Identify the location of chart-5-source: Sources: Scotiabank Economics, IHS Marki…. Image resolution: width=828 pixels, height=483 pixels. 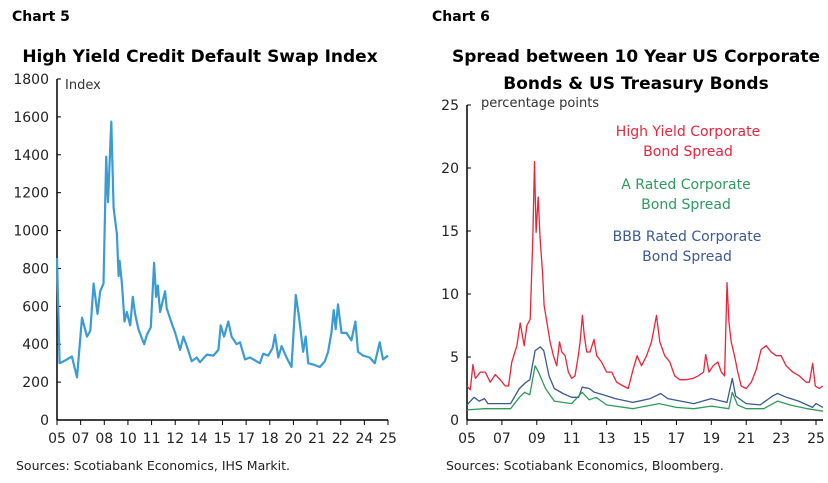
(153, 465).